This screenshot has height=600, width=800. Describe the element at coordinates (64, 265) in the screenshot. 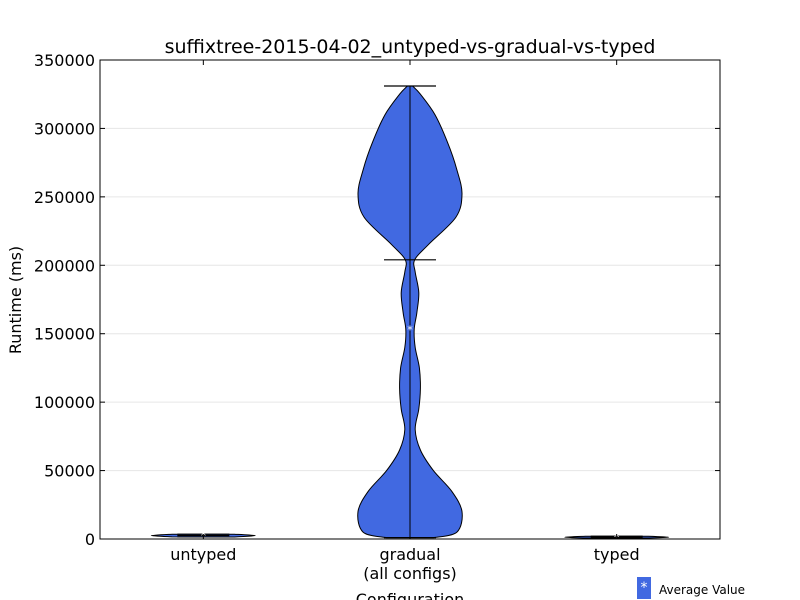

I see `y-tick-label: 200000` at that location.